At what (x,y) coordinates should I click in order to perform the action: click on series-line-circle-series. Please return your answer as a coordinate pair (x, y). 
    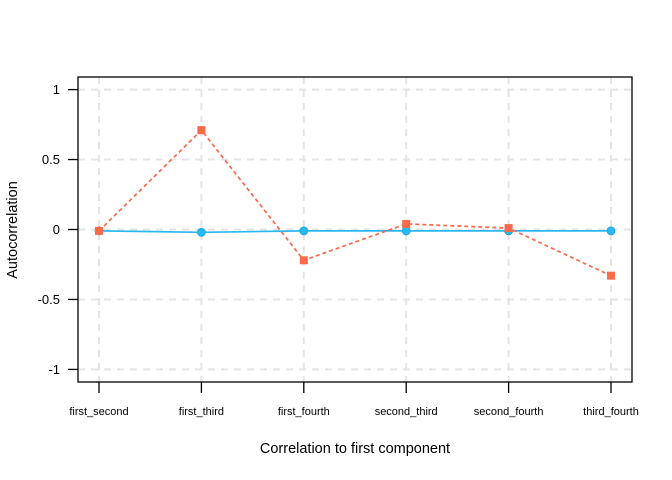
    Looking at the image, I should click on (354, 232).